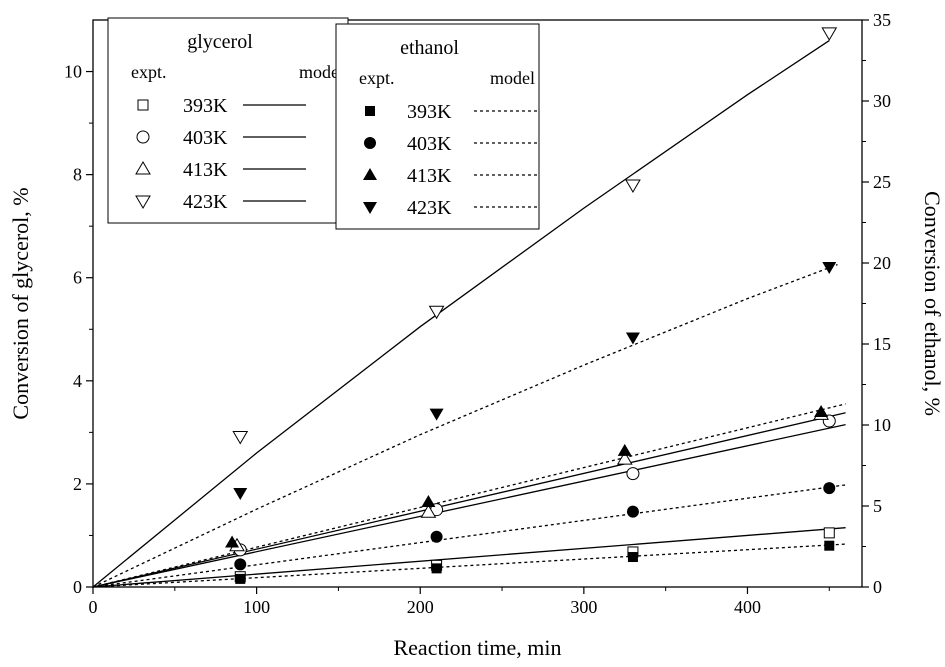 The height and width of the screenshot is (667, 945). Describe the element at coordinates (932, 303) in the screenshot. I see `y-axis-right-title: Conversion of ethanol, %` at that location.